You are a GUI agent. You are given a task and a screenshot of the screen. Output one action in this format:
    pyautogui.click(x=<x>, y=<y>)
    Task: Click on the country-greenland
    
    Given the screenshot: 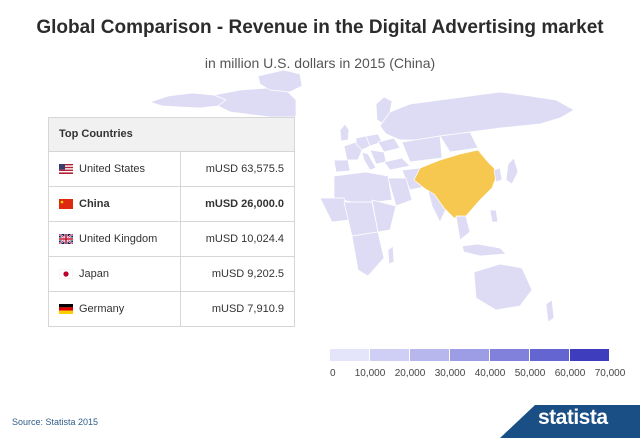 What is the action you would take?
    pyautogui.click(x=280, y=81)
    